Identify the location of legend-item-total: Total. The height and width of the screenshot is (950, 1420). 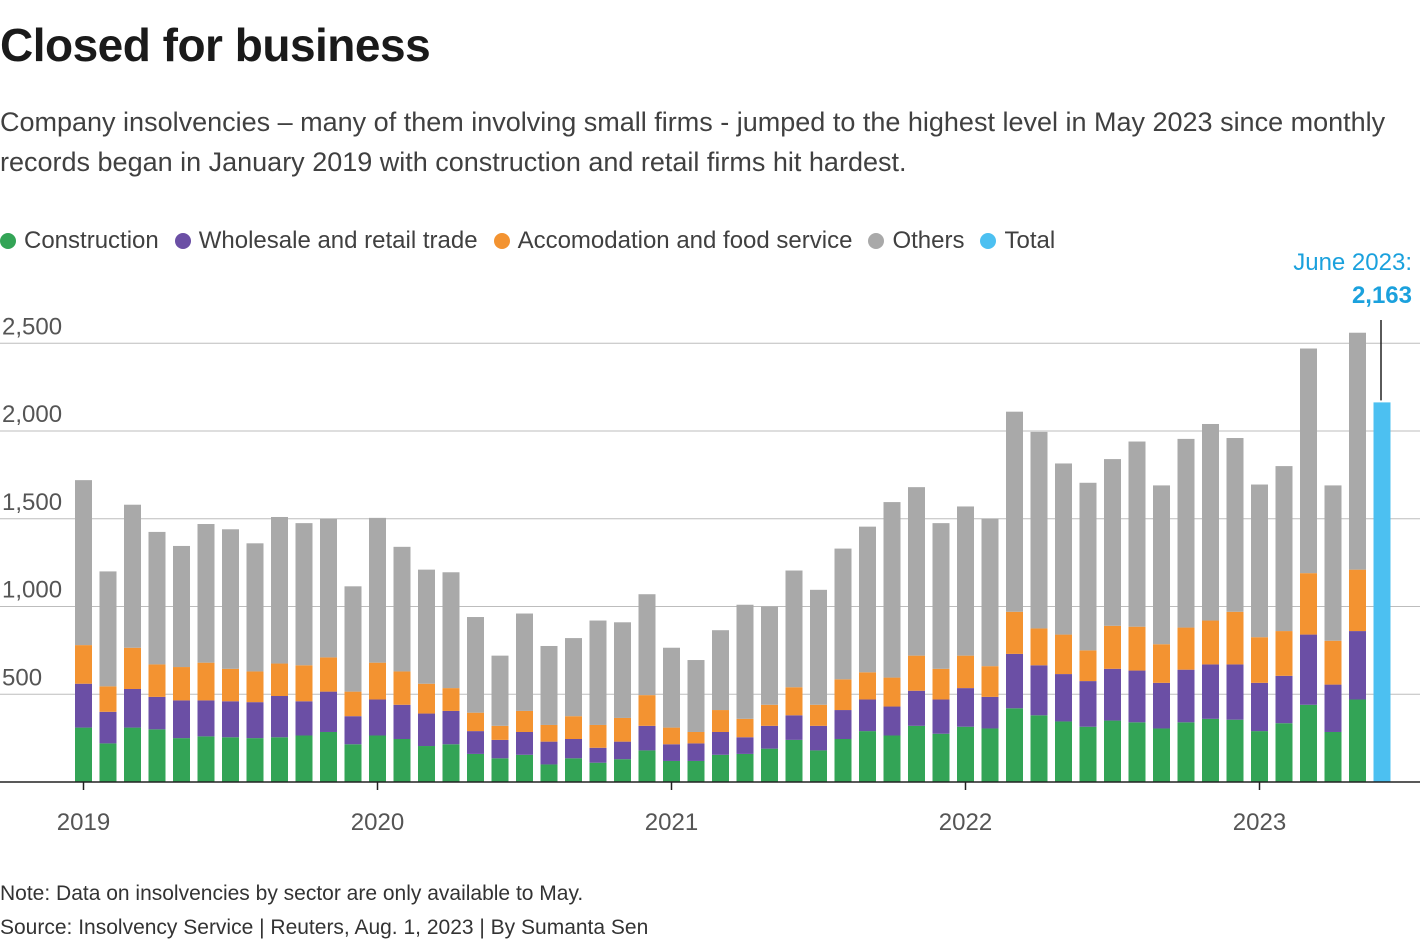
(1017, 241).